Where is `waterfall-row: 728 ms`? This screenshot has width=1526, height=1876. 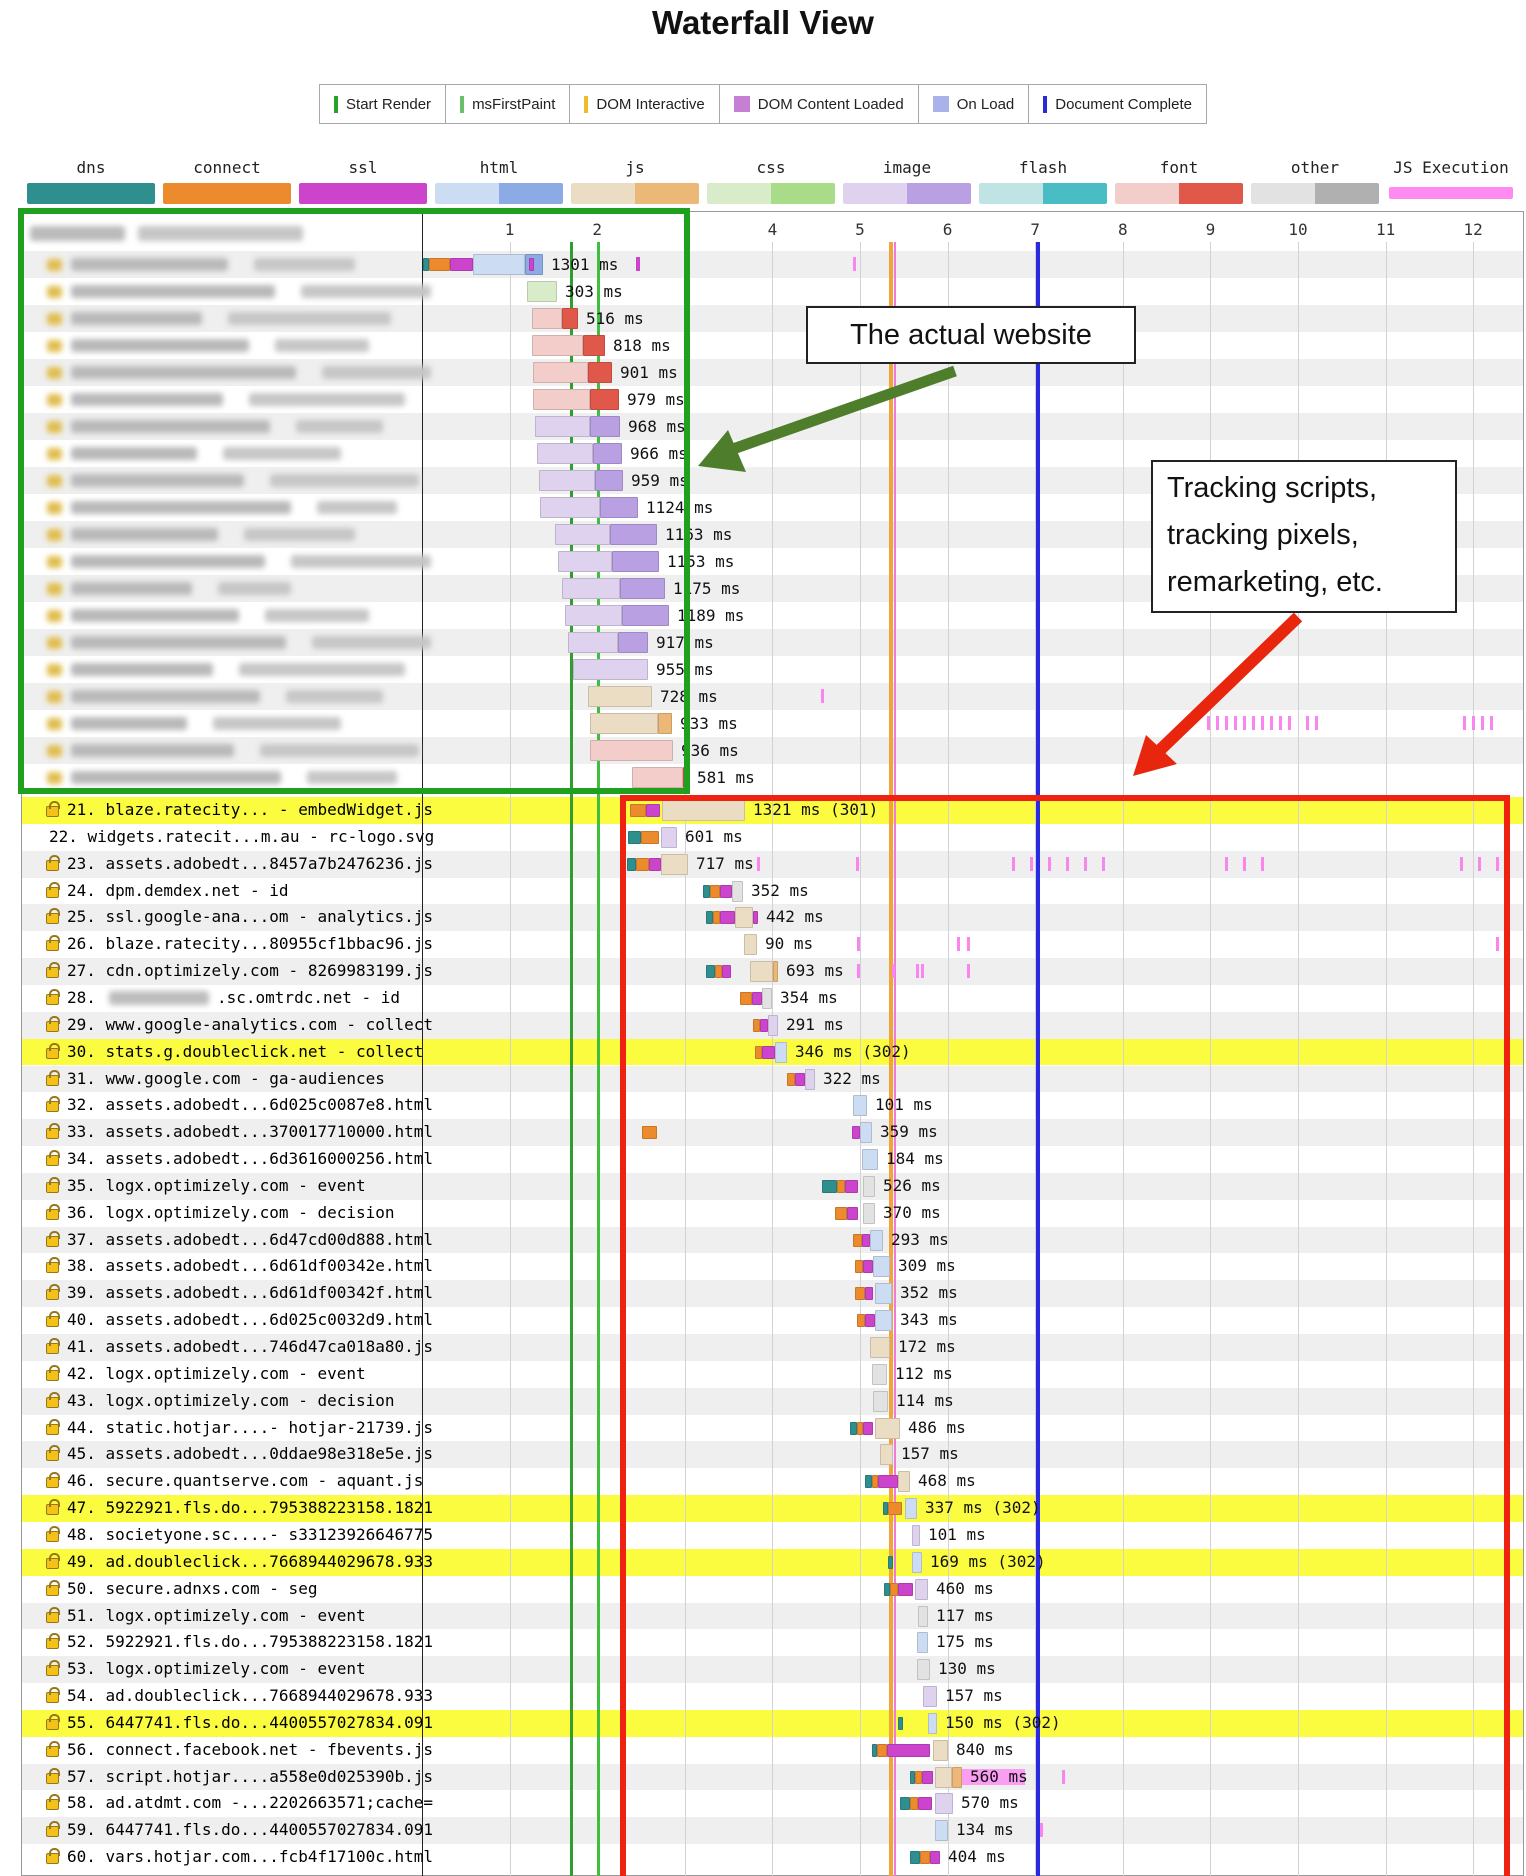 waterfall-row: 728 ms is located at coordinates (772, 696).